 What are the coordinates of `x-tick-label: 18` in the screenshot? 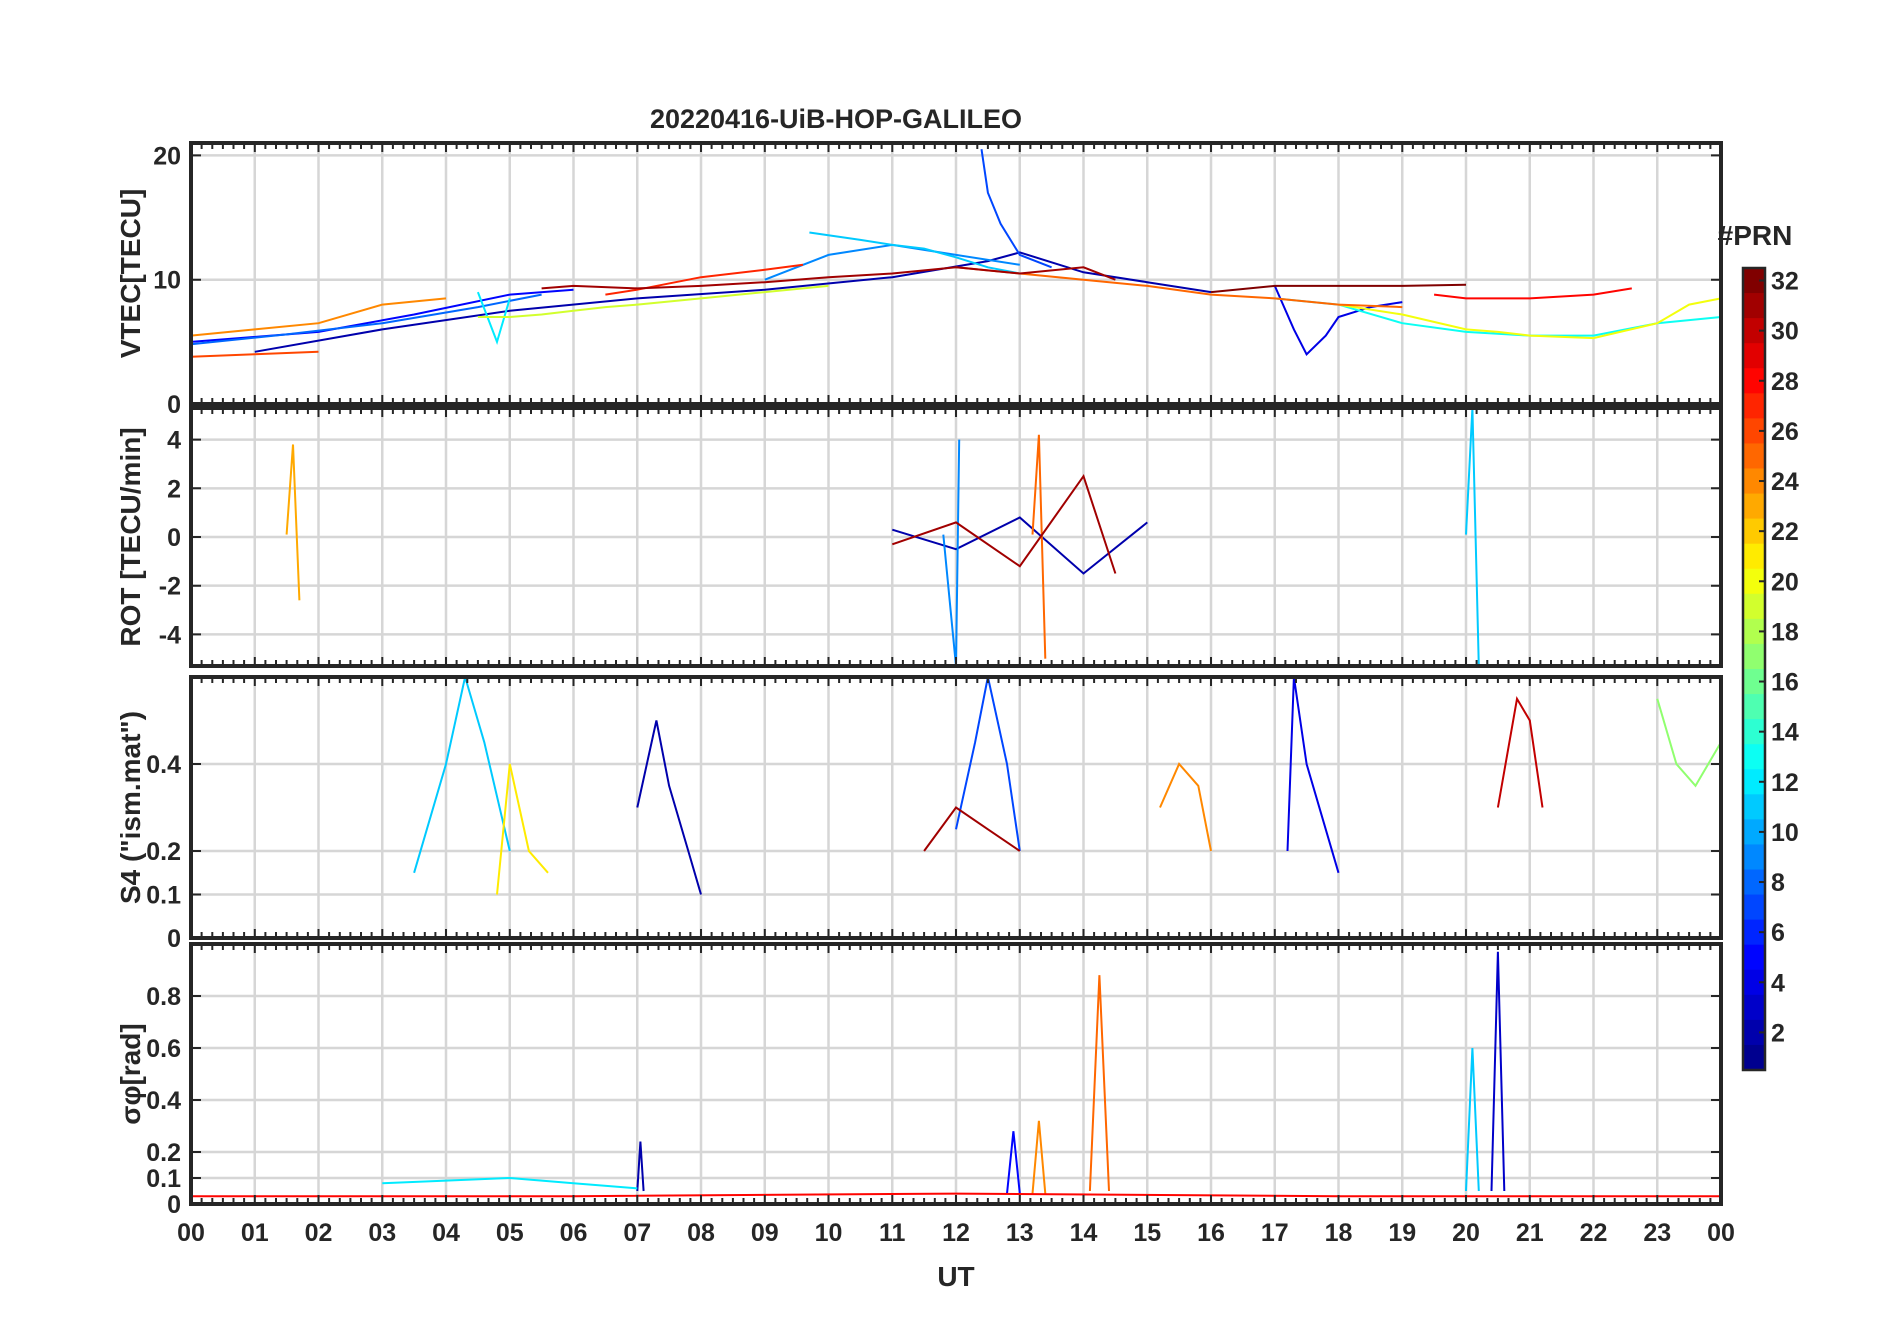 It's located at (1339, 1233).